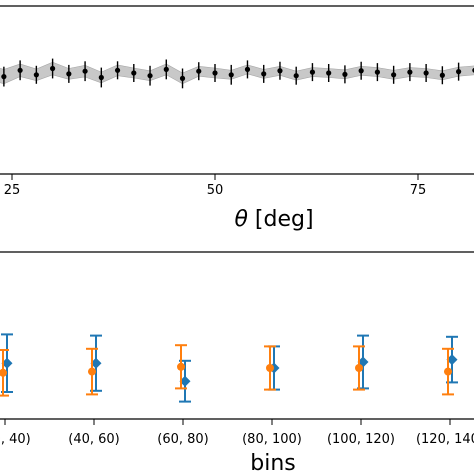 The width and height of the screenshot is (474, 474). Describe the element at coordinates (281, 219) in the screenshot. I see `x-axis-label-unit: [deg]` at that location.